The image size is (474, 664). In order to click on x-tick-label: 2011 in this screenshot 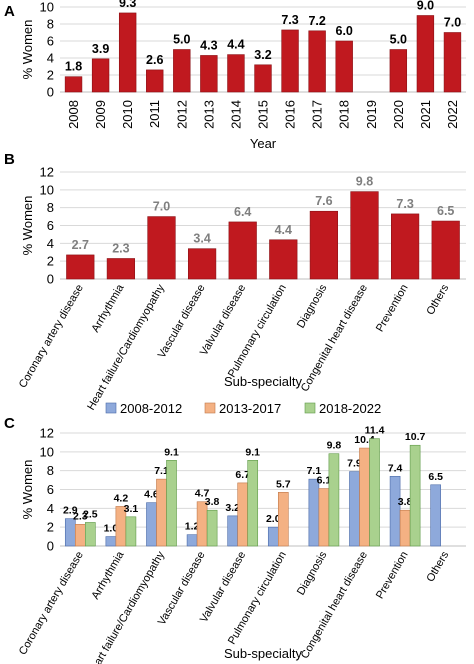, I will do `click(154, 114)`.